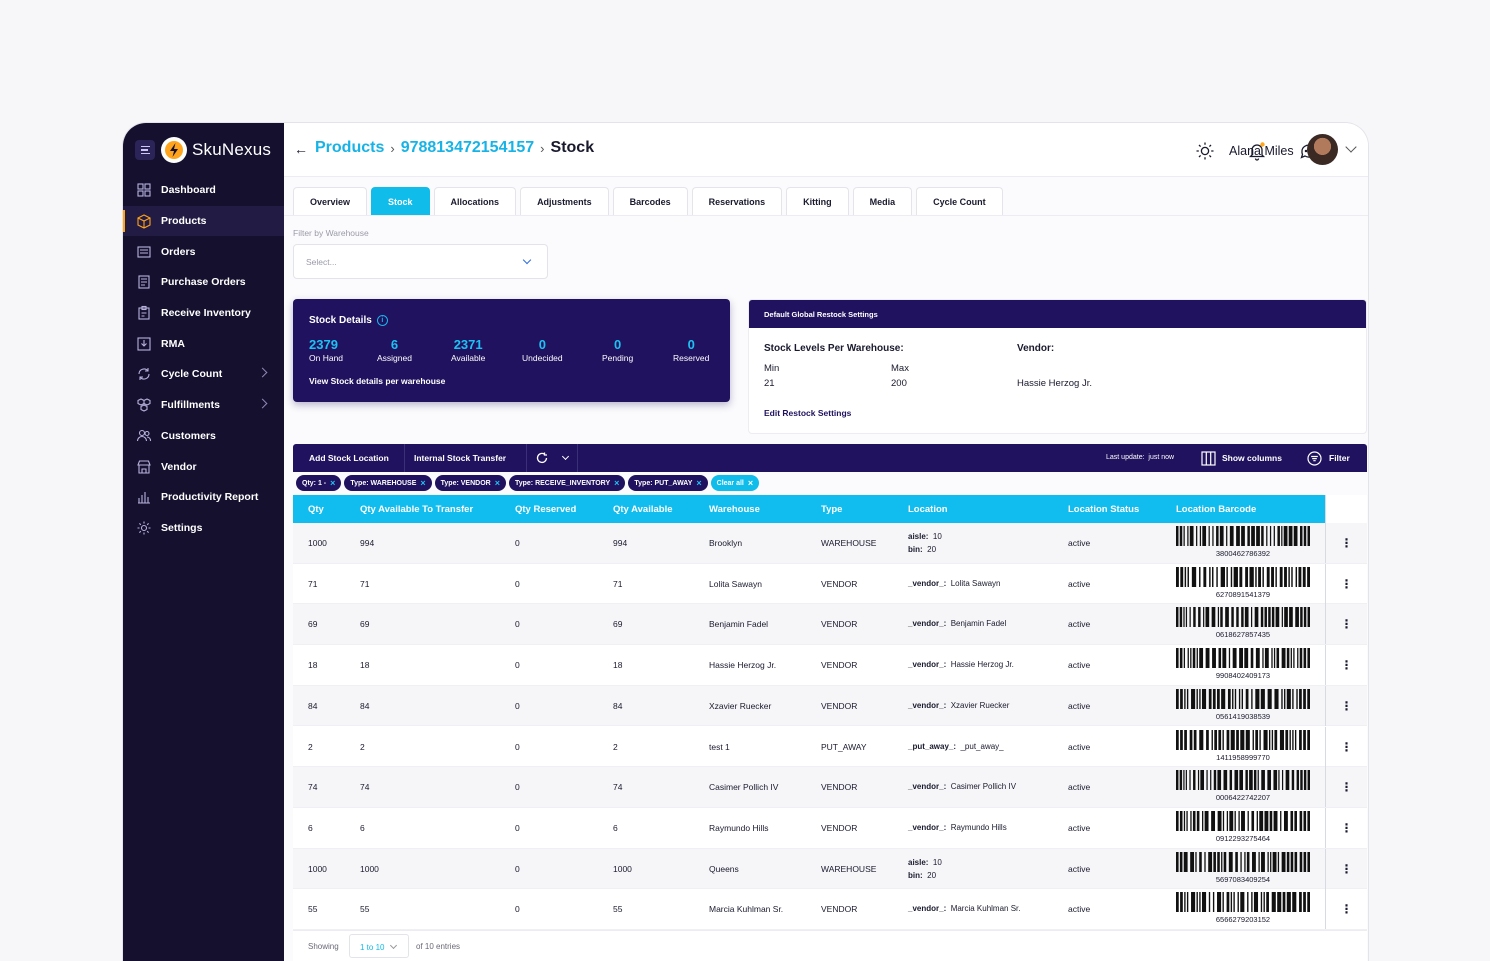 This screenshot has width=1490, height=961. I want to click on page-size-select: 1 to 10, so click(379, 946).